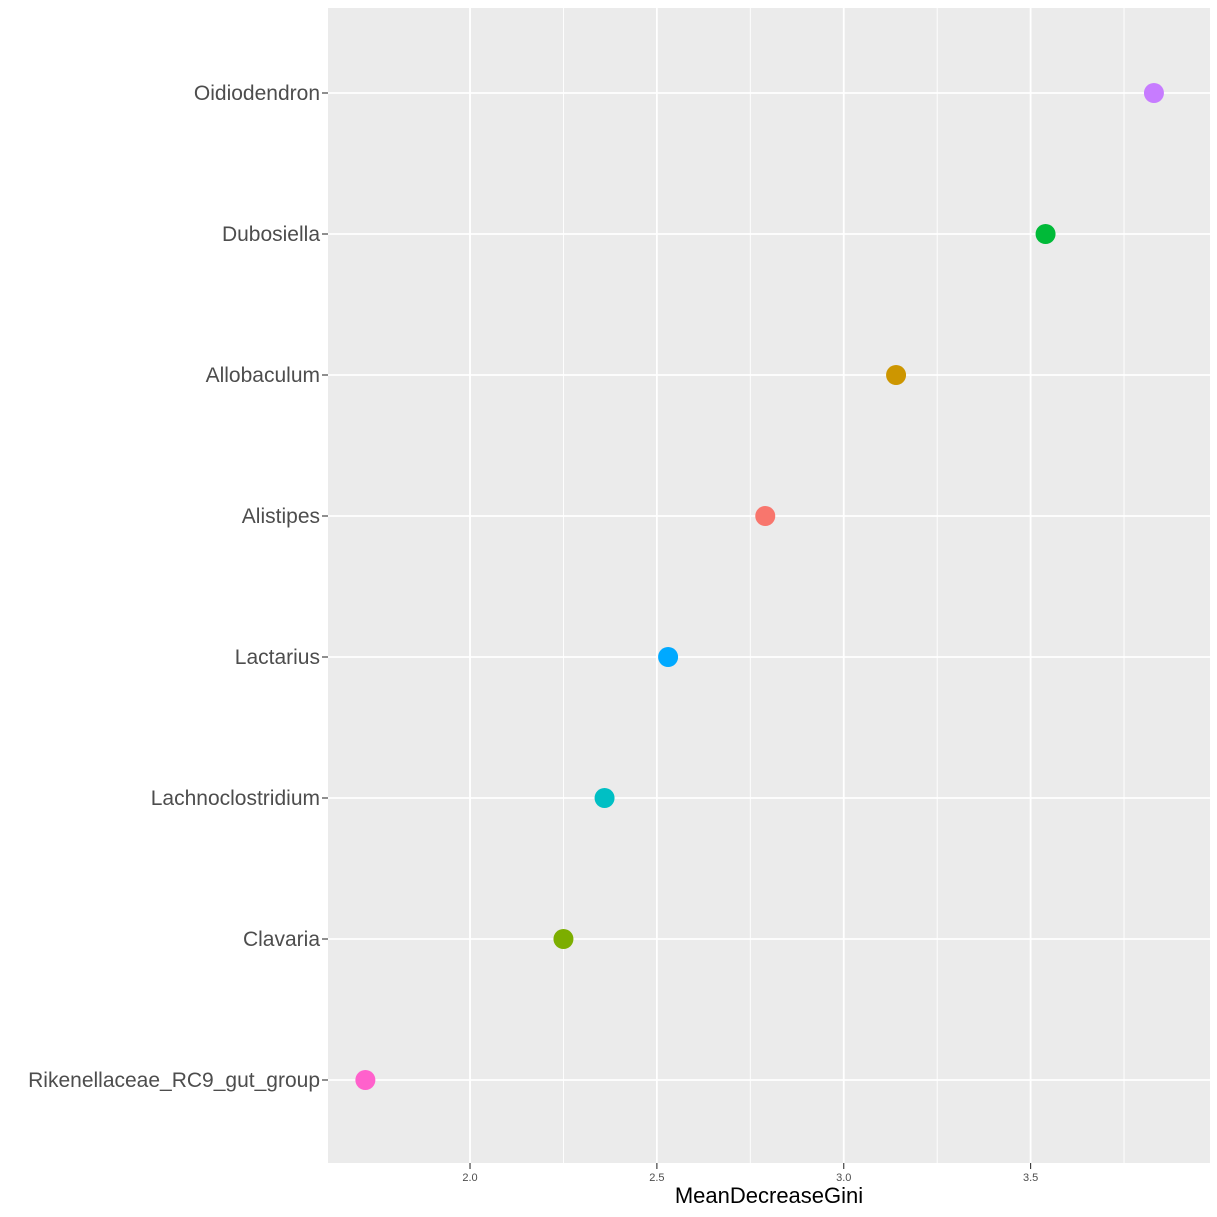 The height and width of the screenshot is (1217, 1217). I want to click on x-axis: 2.0 2.5 3.0 3.5, so click(750, 1173).